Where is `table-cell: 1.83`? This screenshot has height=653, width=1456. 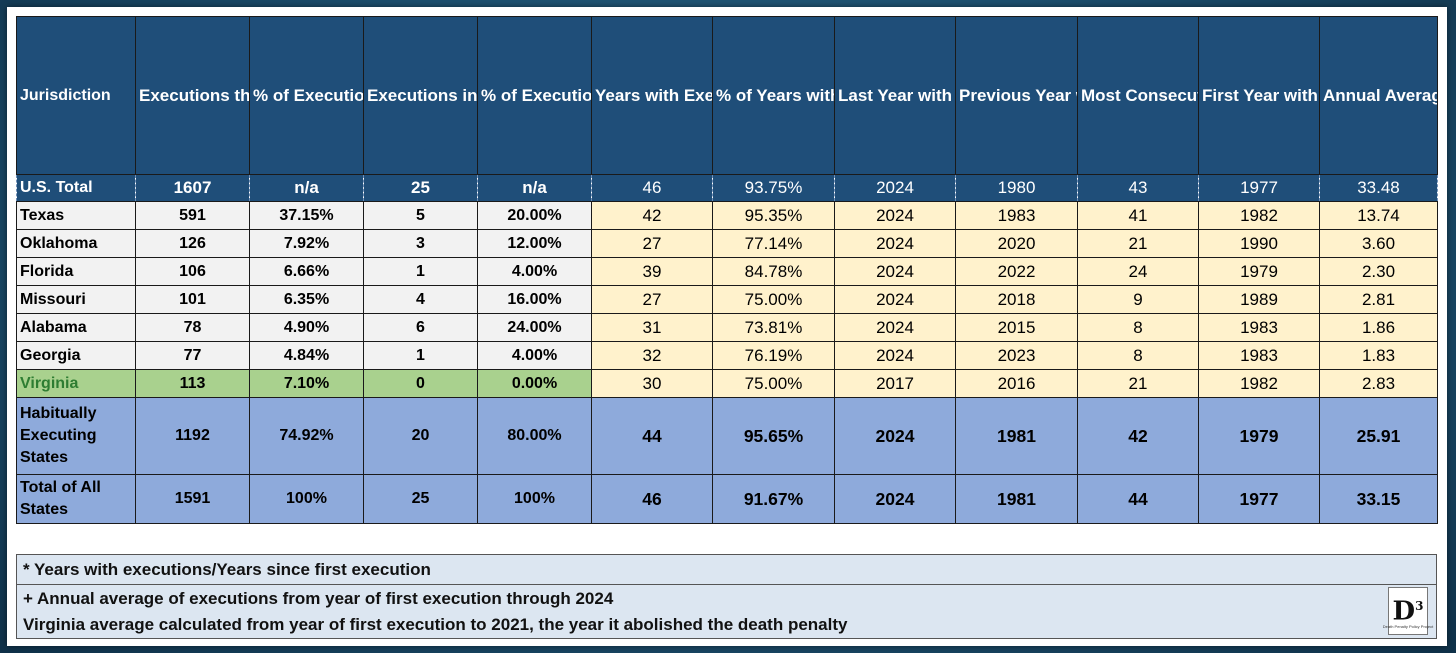 table-cell: 1.83 is located at coordinates (1378, 355).